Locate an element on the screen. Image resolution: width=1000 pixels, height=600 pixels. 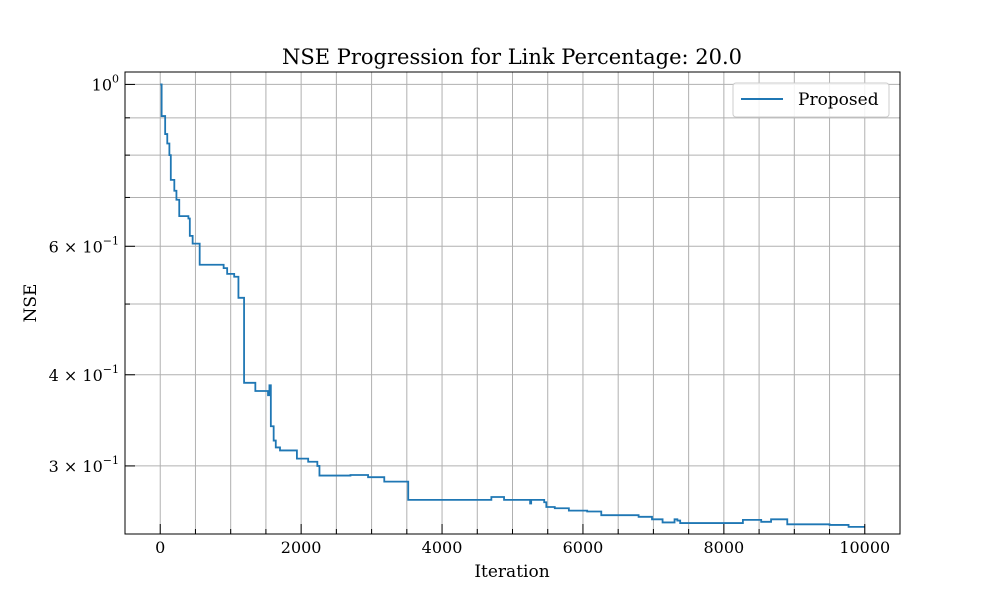
x-tick-label: 10000 is located at coordinates (864, 547).